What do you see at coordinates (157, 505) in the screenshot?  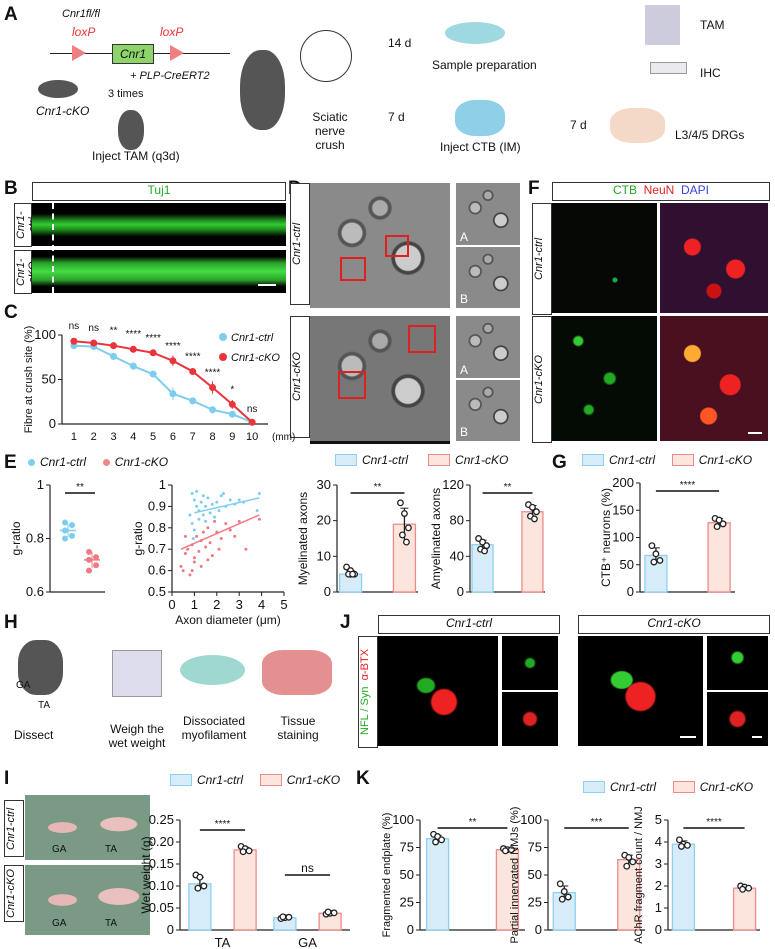 I see `y-tick-label: 0.9` at bounding box center [157, 505].